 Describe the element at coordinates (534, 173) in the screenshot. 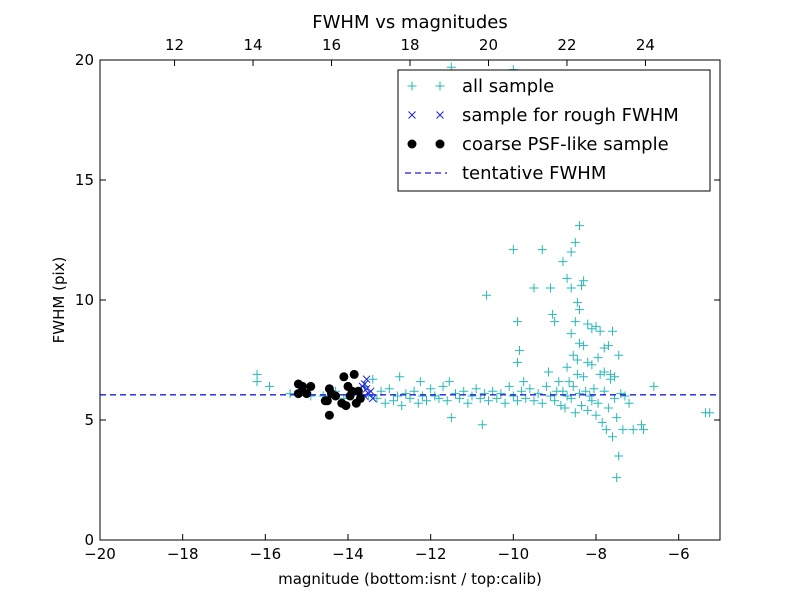

I see `legend-label-tentative-fwhm: tentative FWHM` at that location.